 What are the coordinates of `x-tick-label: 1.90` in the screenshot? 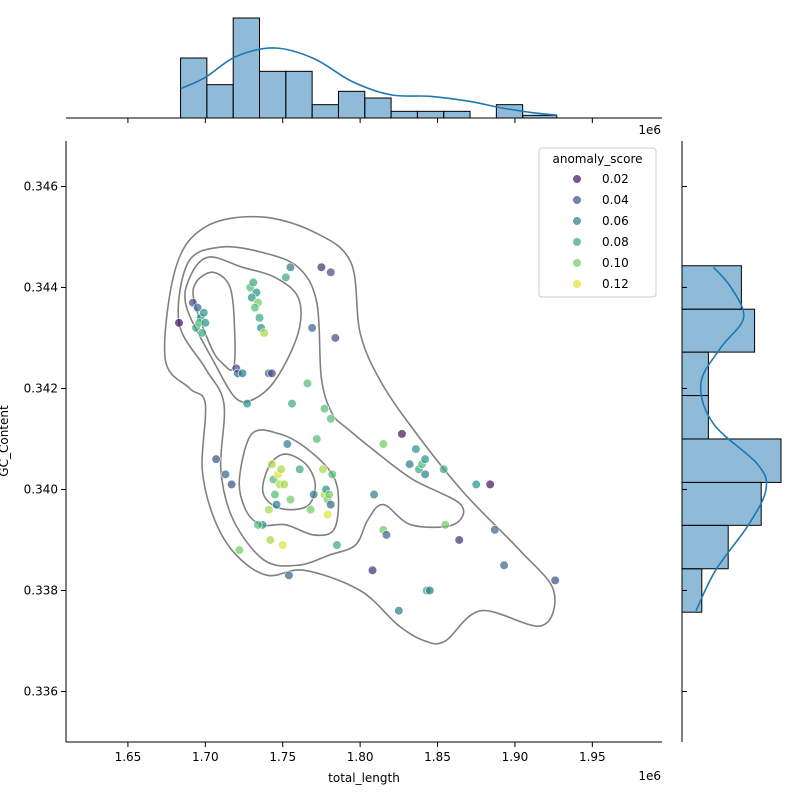 It's located at (515, 757).